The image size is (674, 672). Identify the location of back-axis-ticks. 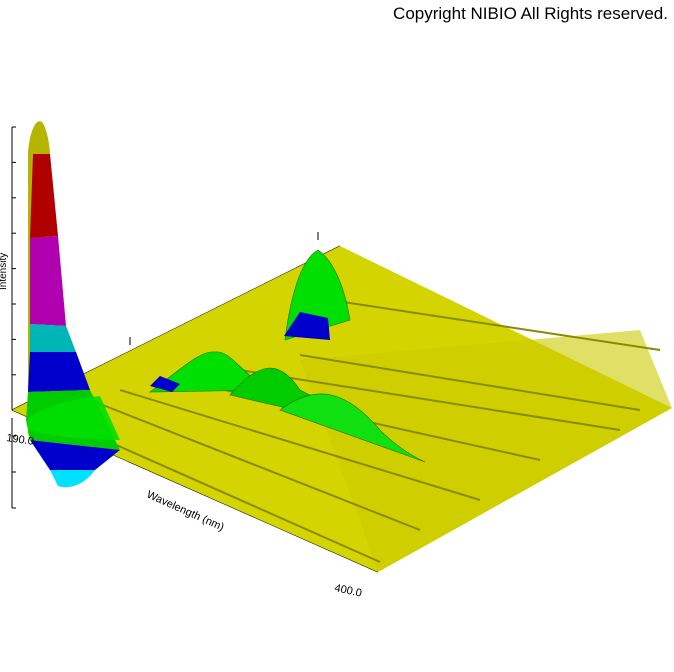
(224, 288).